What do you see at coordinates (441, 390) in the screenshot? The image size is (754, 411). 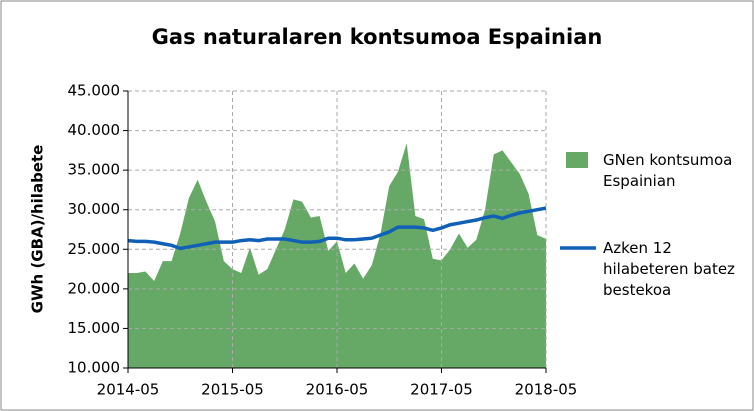 I see `x-tick-label: 2017-05` at bounding box center [441, 390].